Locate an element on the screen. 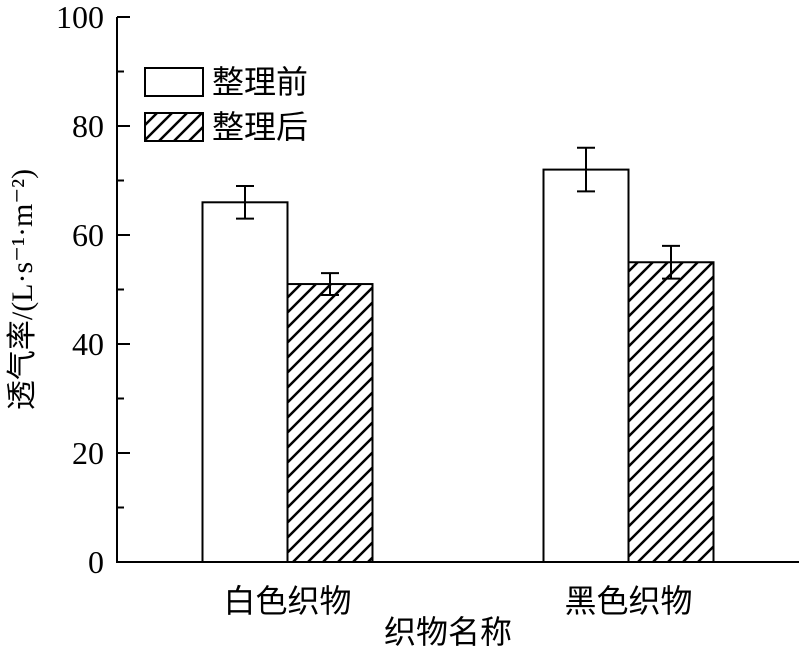 The width and height of the screenshot is (800, 651). legend-swatch-plain is located at coordinates (174, 82).